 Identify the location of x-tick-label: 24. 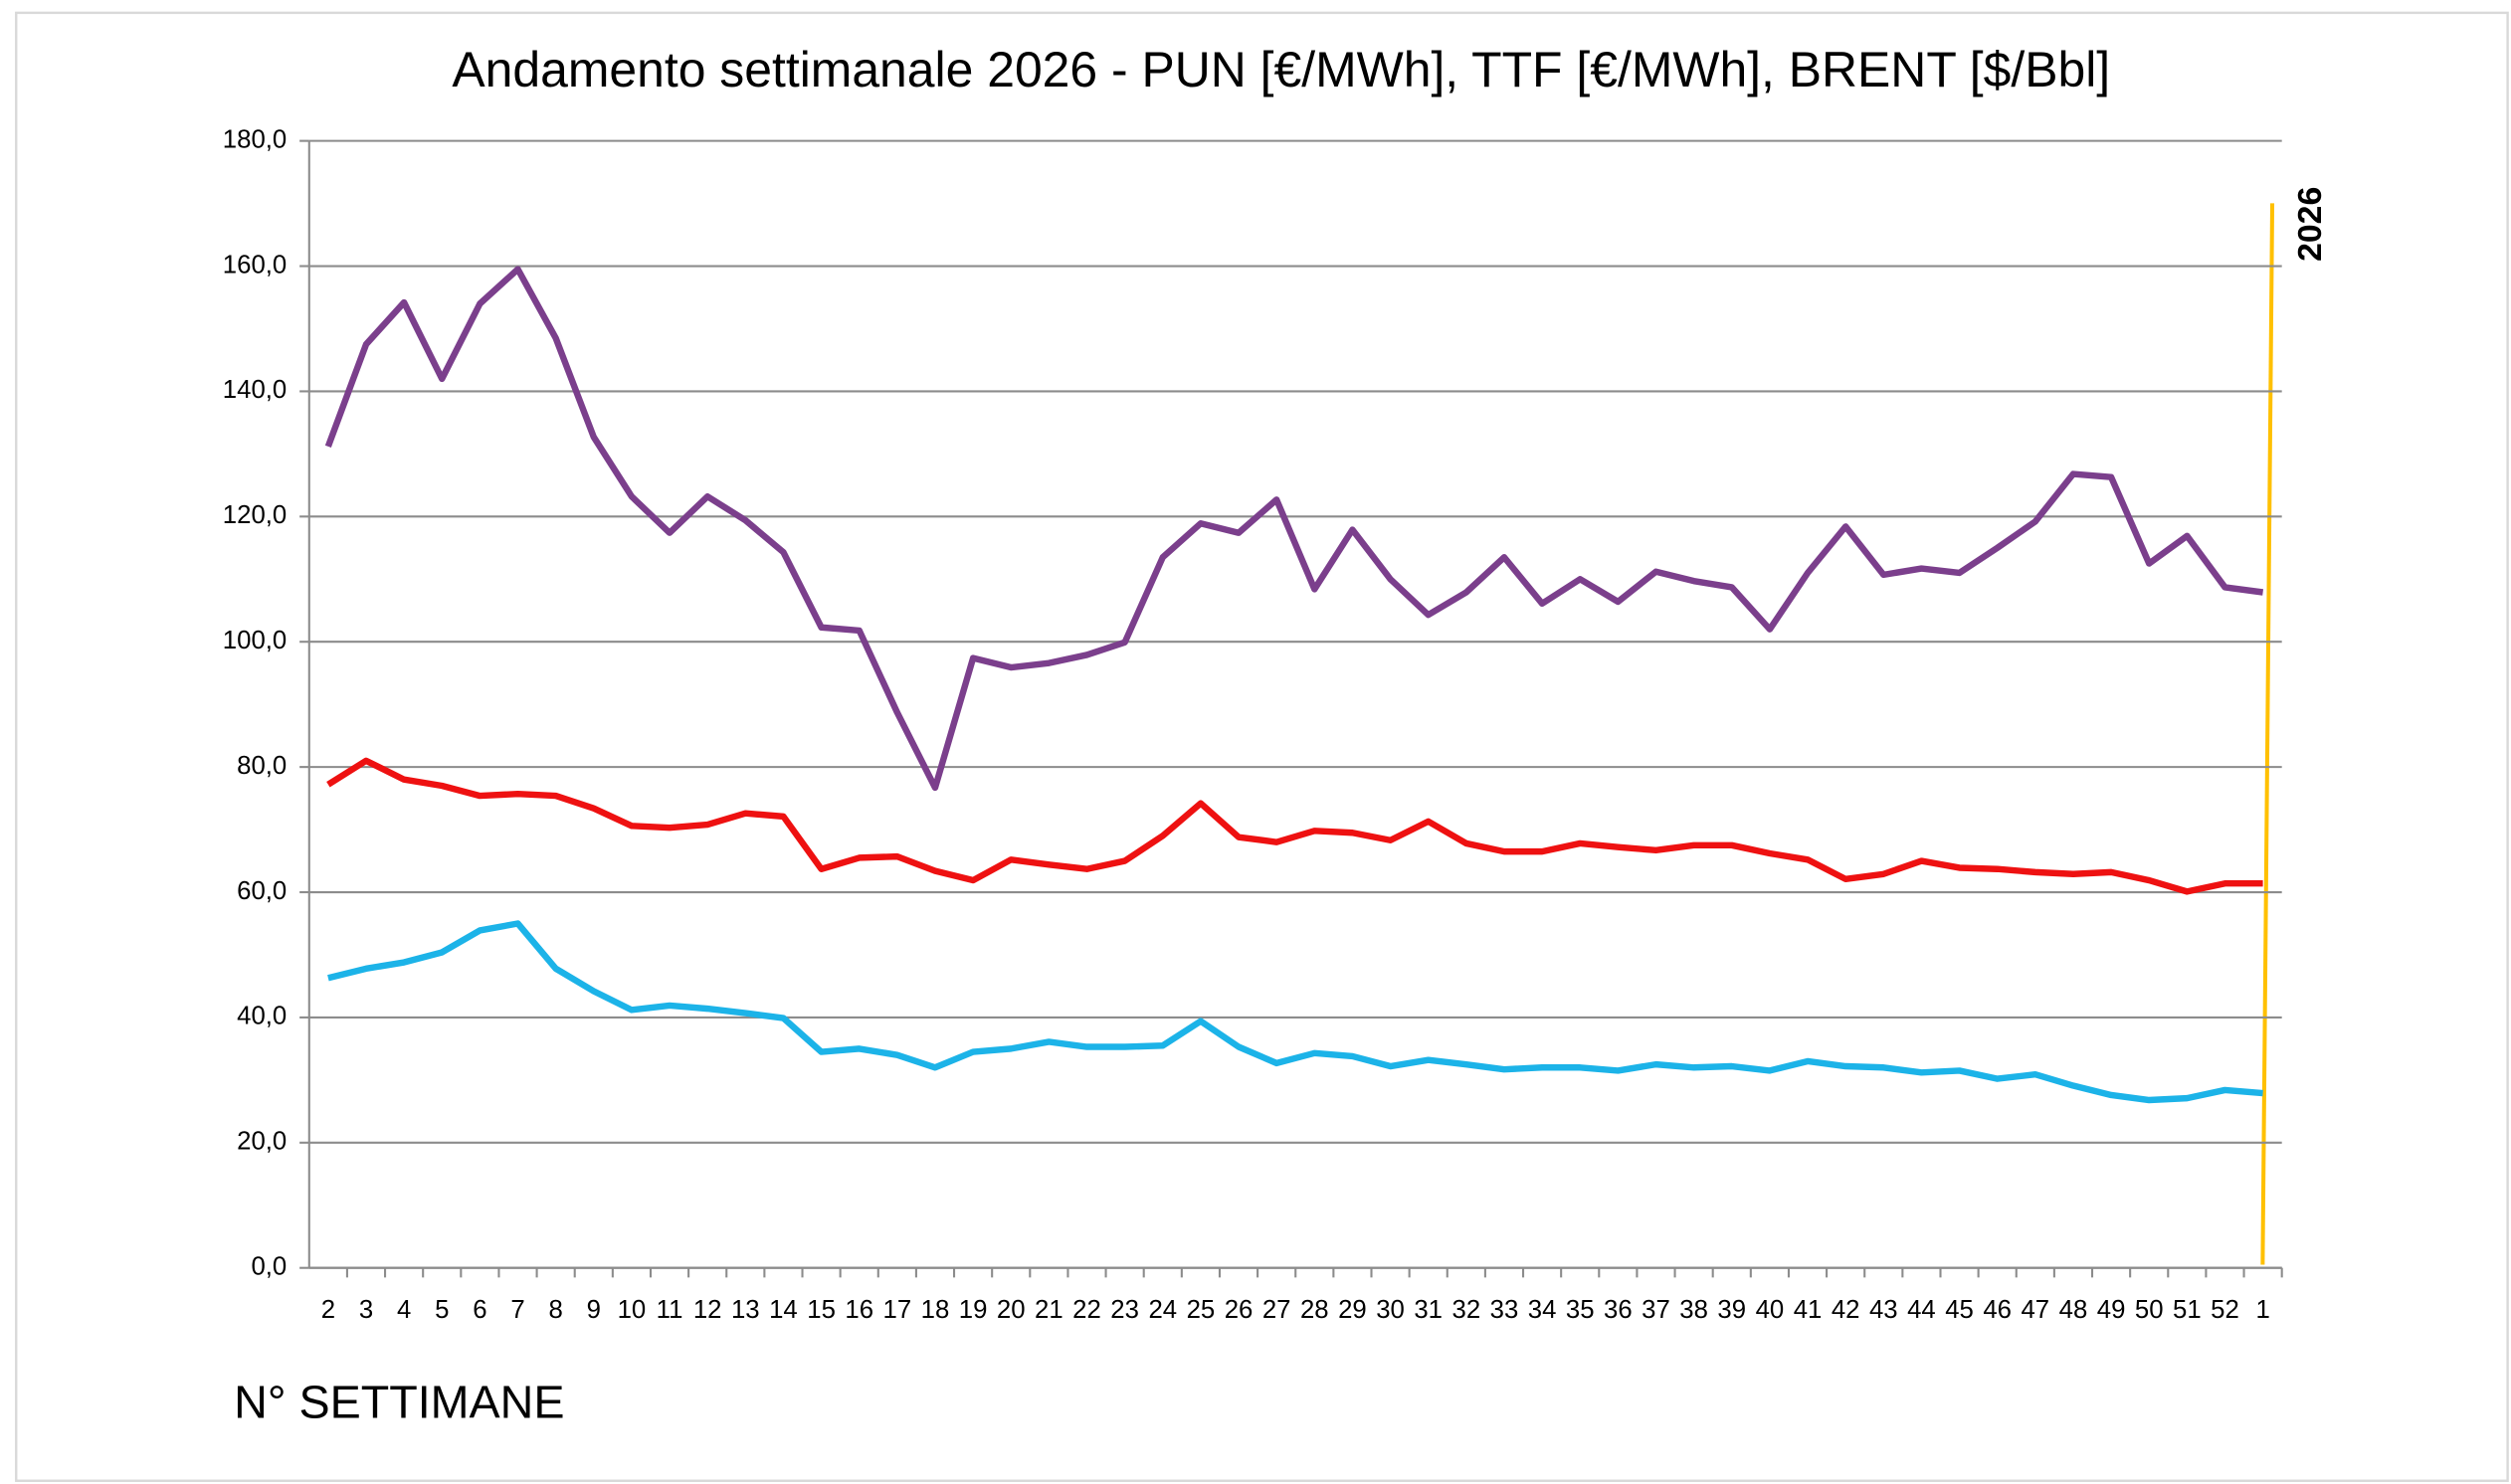
(1162, 1310).